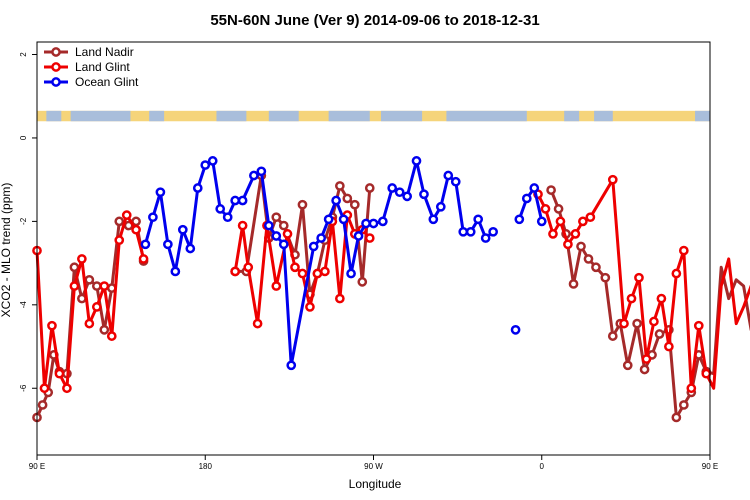 The width and height of the screenshot is (750, 500). I want to click on y-tick-label: 2, so click(23, 54).